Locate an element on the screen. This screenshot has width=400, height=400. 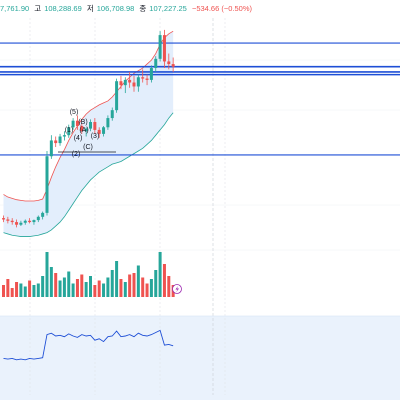
flash-icon-glyph is located at coordinates (177, 289).